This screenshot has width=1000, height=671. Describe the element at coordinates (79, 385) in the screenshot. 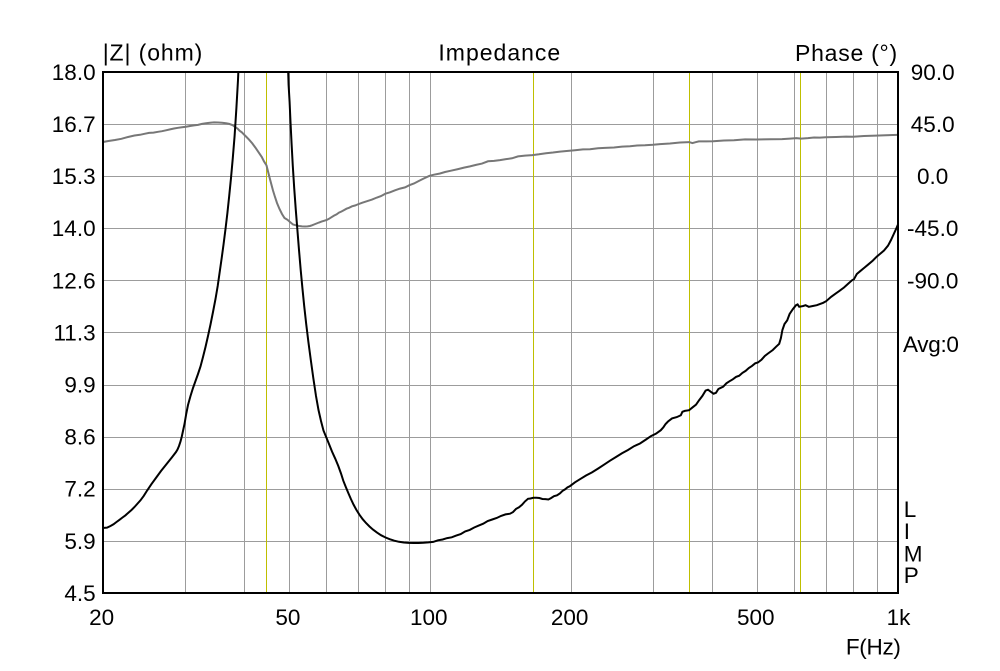

I see `svg-text: 9.9` at that location.